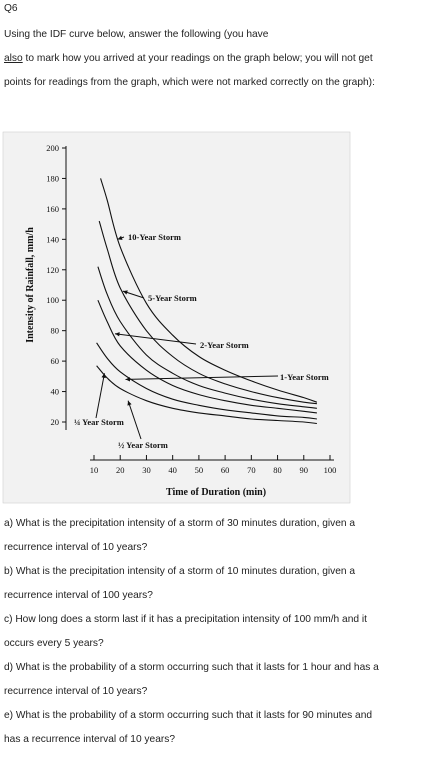 The image size is (421, 758). What do you see at coordinates (199, 470) in the screenshot?
I see `x-tick-label: 50` at bounding box center [199, 470].